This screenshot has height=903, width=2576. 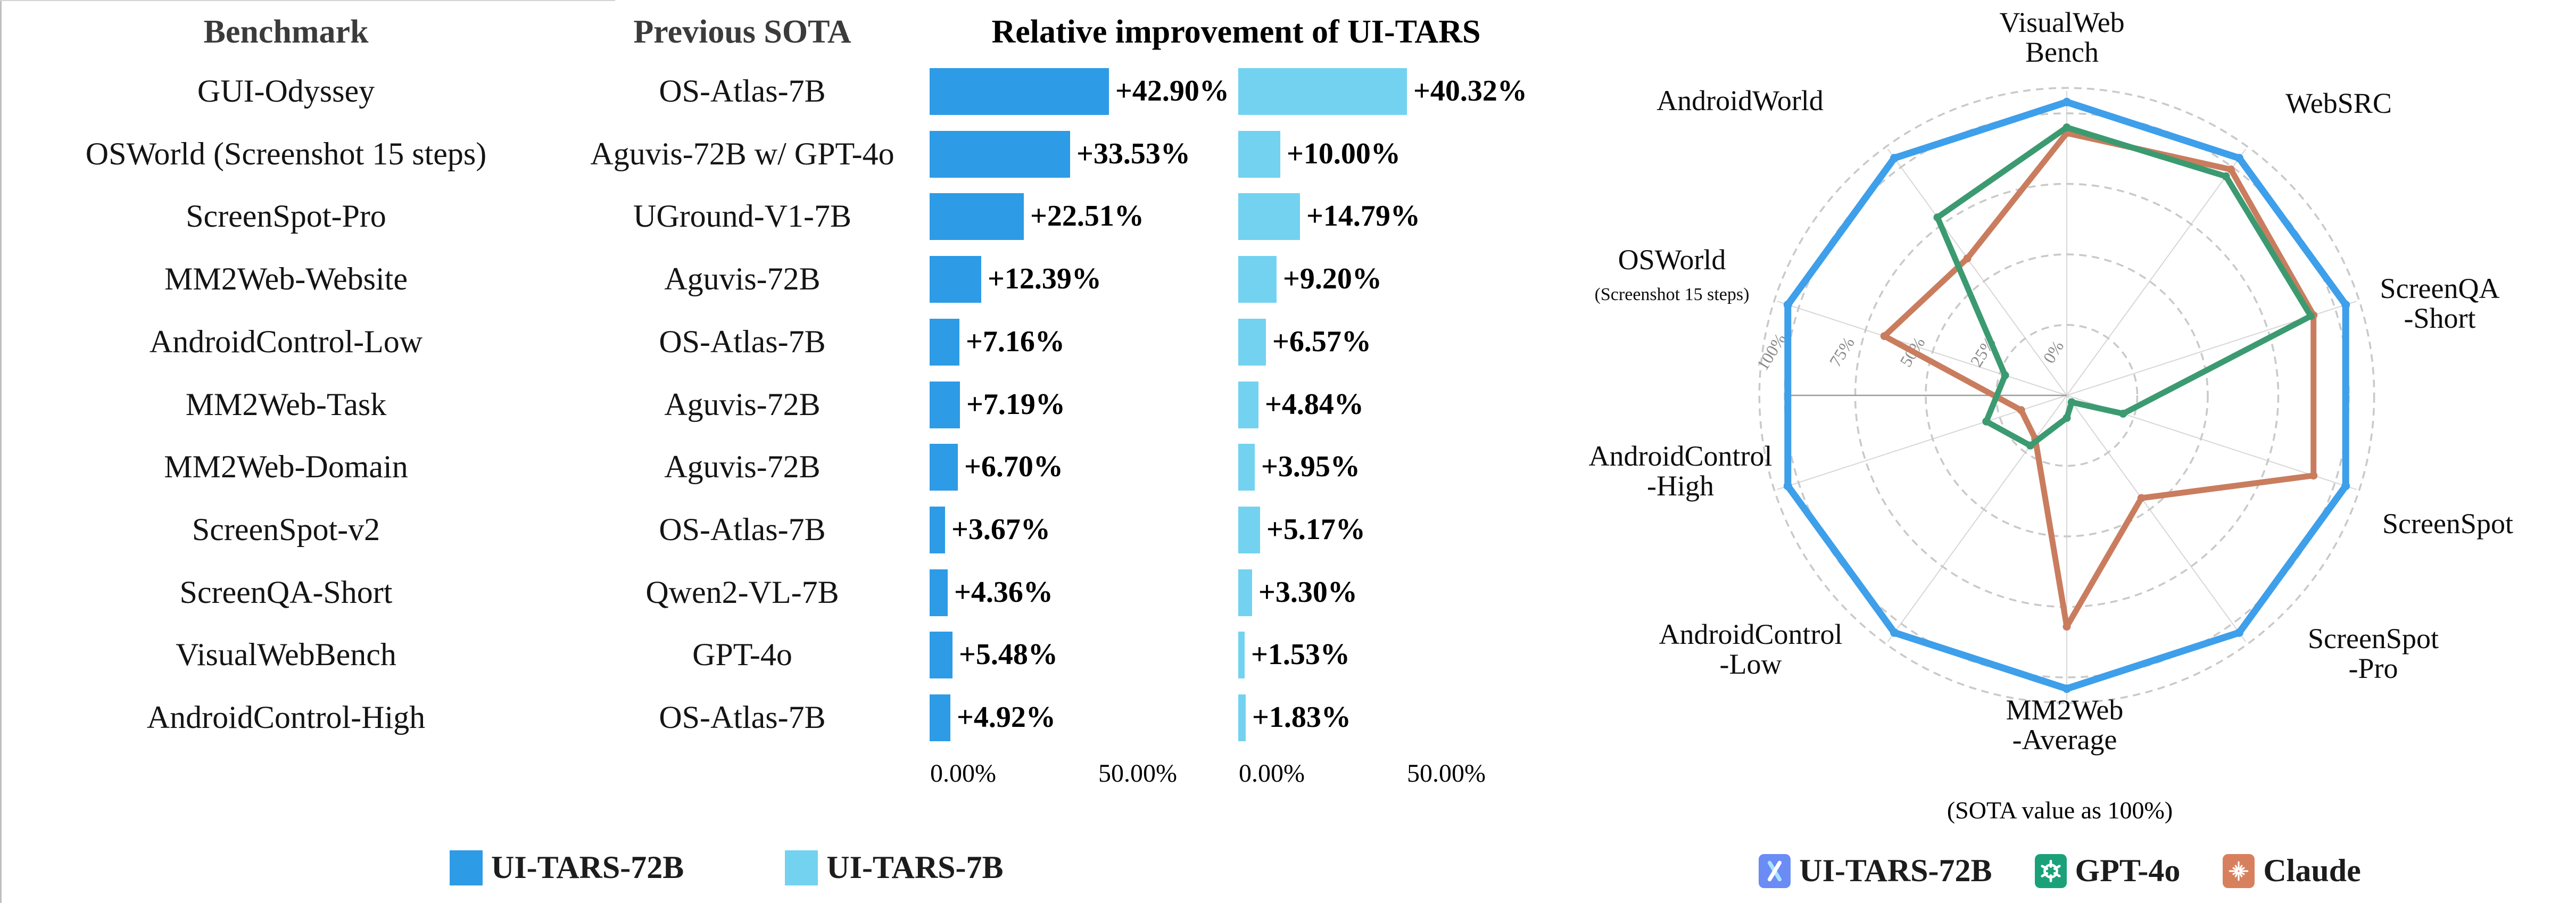 I want to click on row-benchmark: OSWorld (Screenshot 15 steps), so click(x=286, y=154).